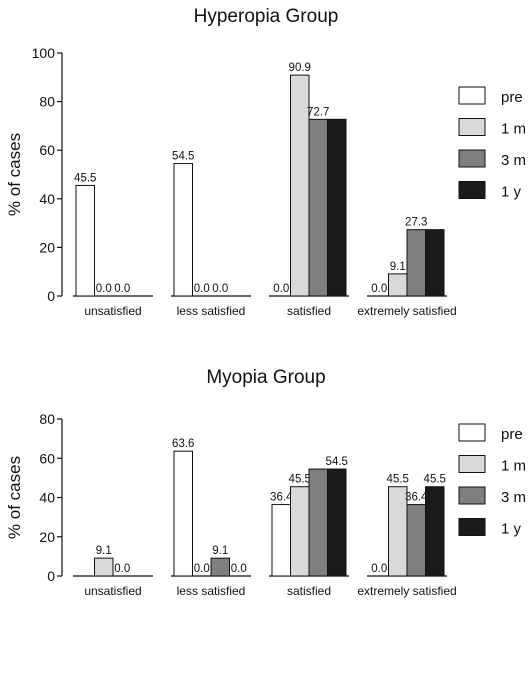 The image size is (532, 685). Describe the element at coordinates (416, 223) in the screenshot. I see `data-label: 27.3` at that location.